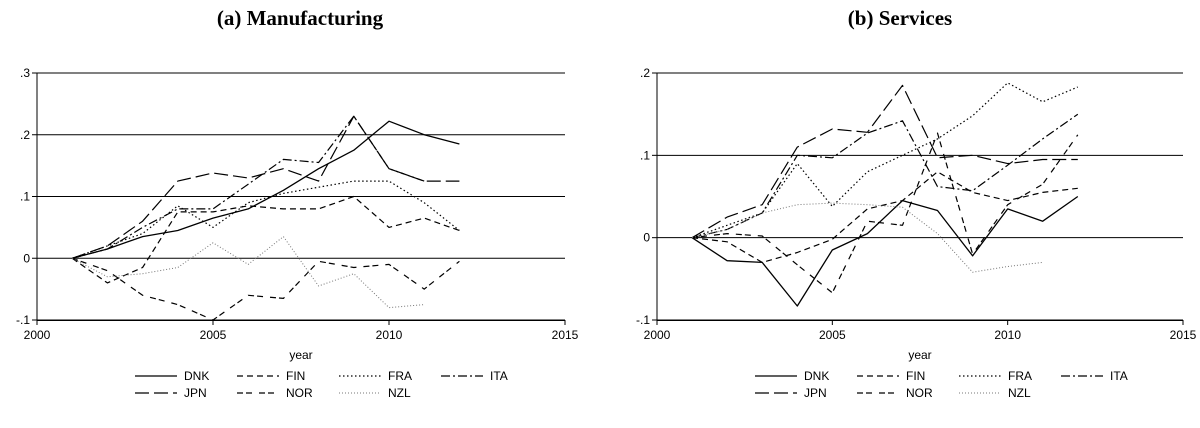 The width and height of the screenshot is (1200, 428). What do you see at coordinates (900, 18) in the screenshot?
I see `chart-title-services: (b) Services` at bounding box center [900, 18].